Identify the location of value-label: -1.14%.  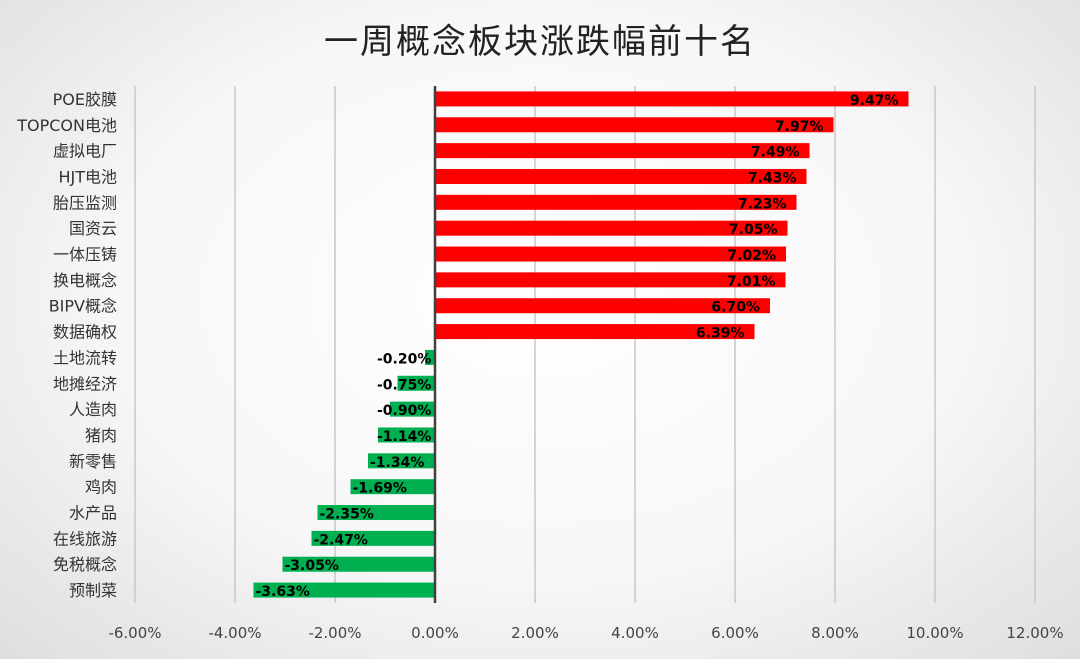
(404, 437).